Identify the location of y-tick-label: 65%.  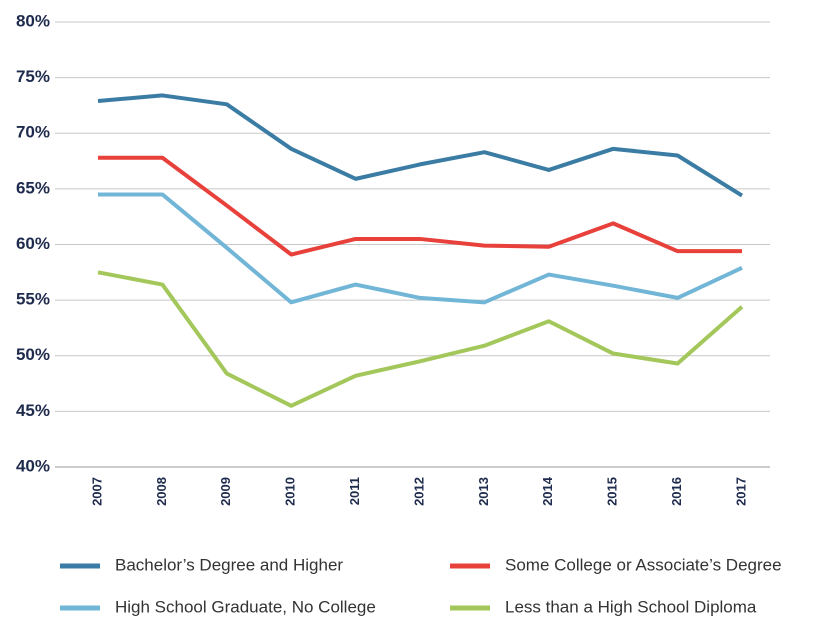
(33, 187).